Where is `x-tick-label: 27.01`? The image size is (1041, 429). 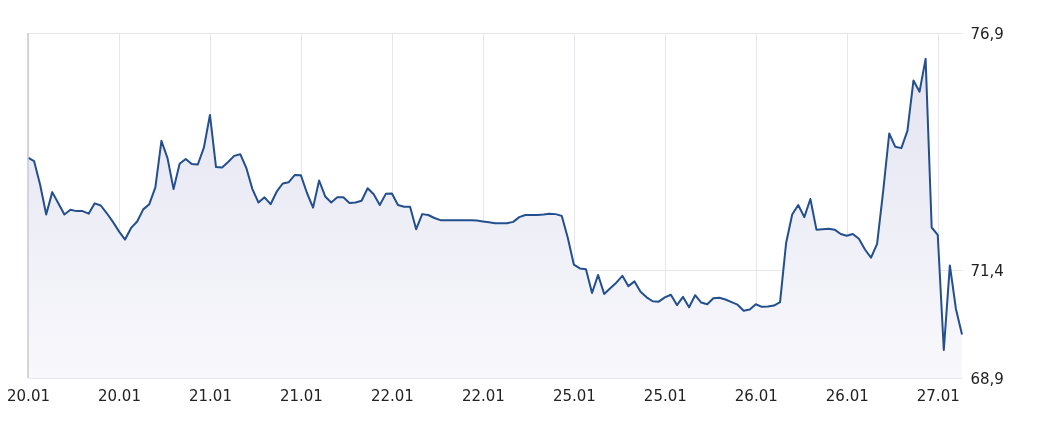 x-tick-label: 27.01 is located at coordinates (938, 395).